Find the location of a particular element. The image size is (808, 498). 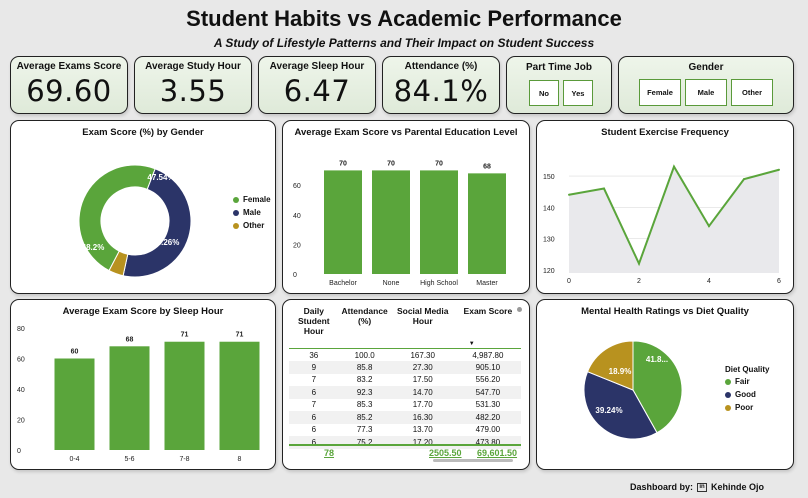

column-header: Social Media Hour is located at coordinates (422, 316).